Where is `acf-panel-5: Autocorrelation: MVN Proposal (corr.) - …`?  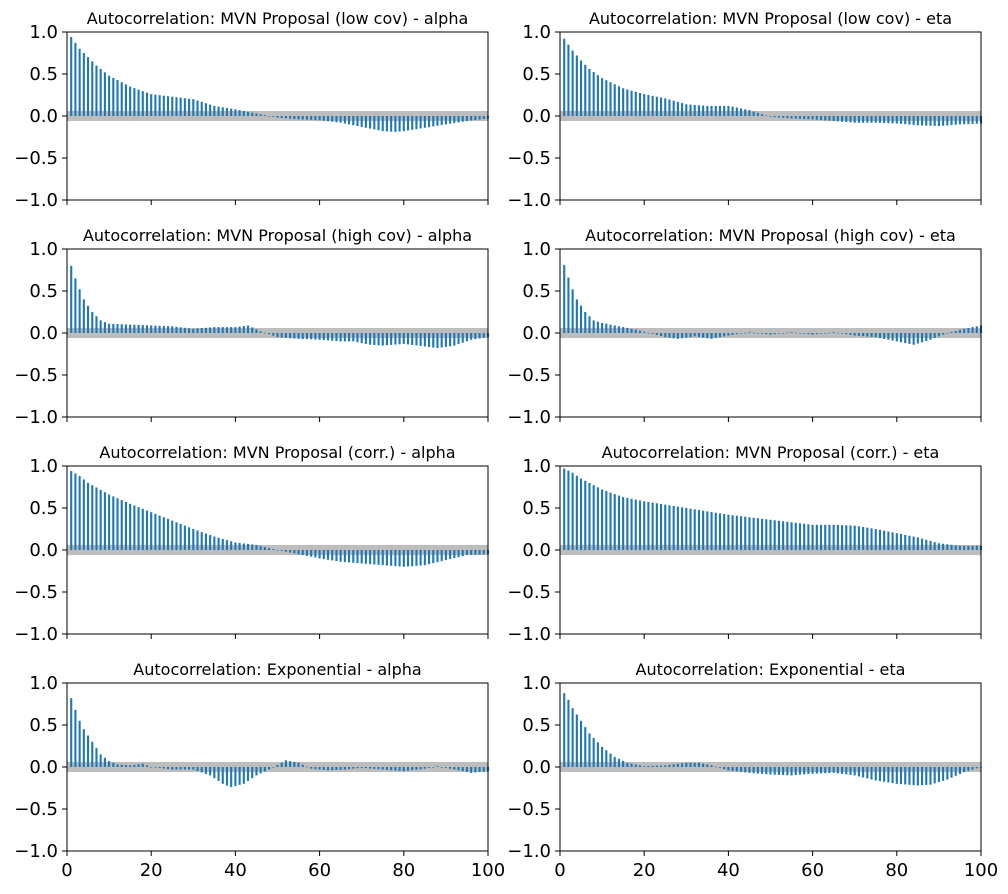 acf-panel-5: Autocorrelation: MVN Proposal (corr.) - … is located at coordinates (252, 544).